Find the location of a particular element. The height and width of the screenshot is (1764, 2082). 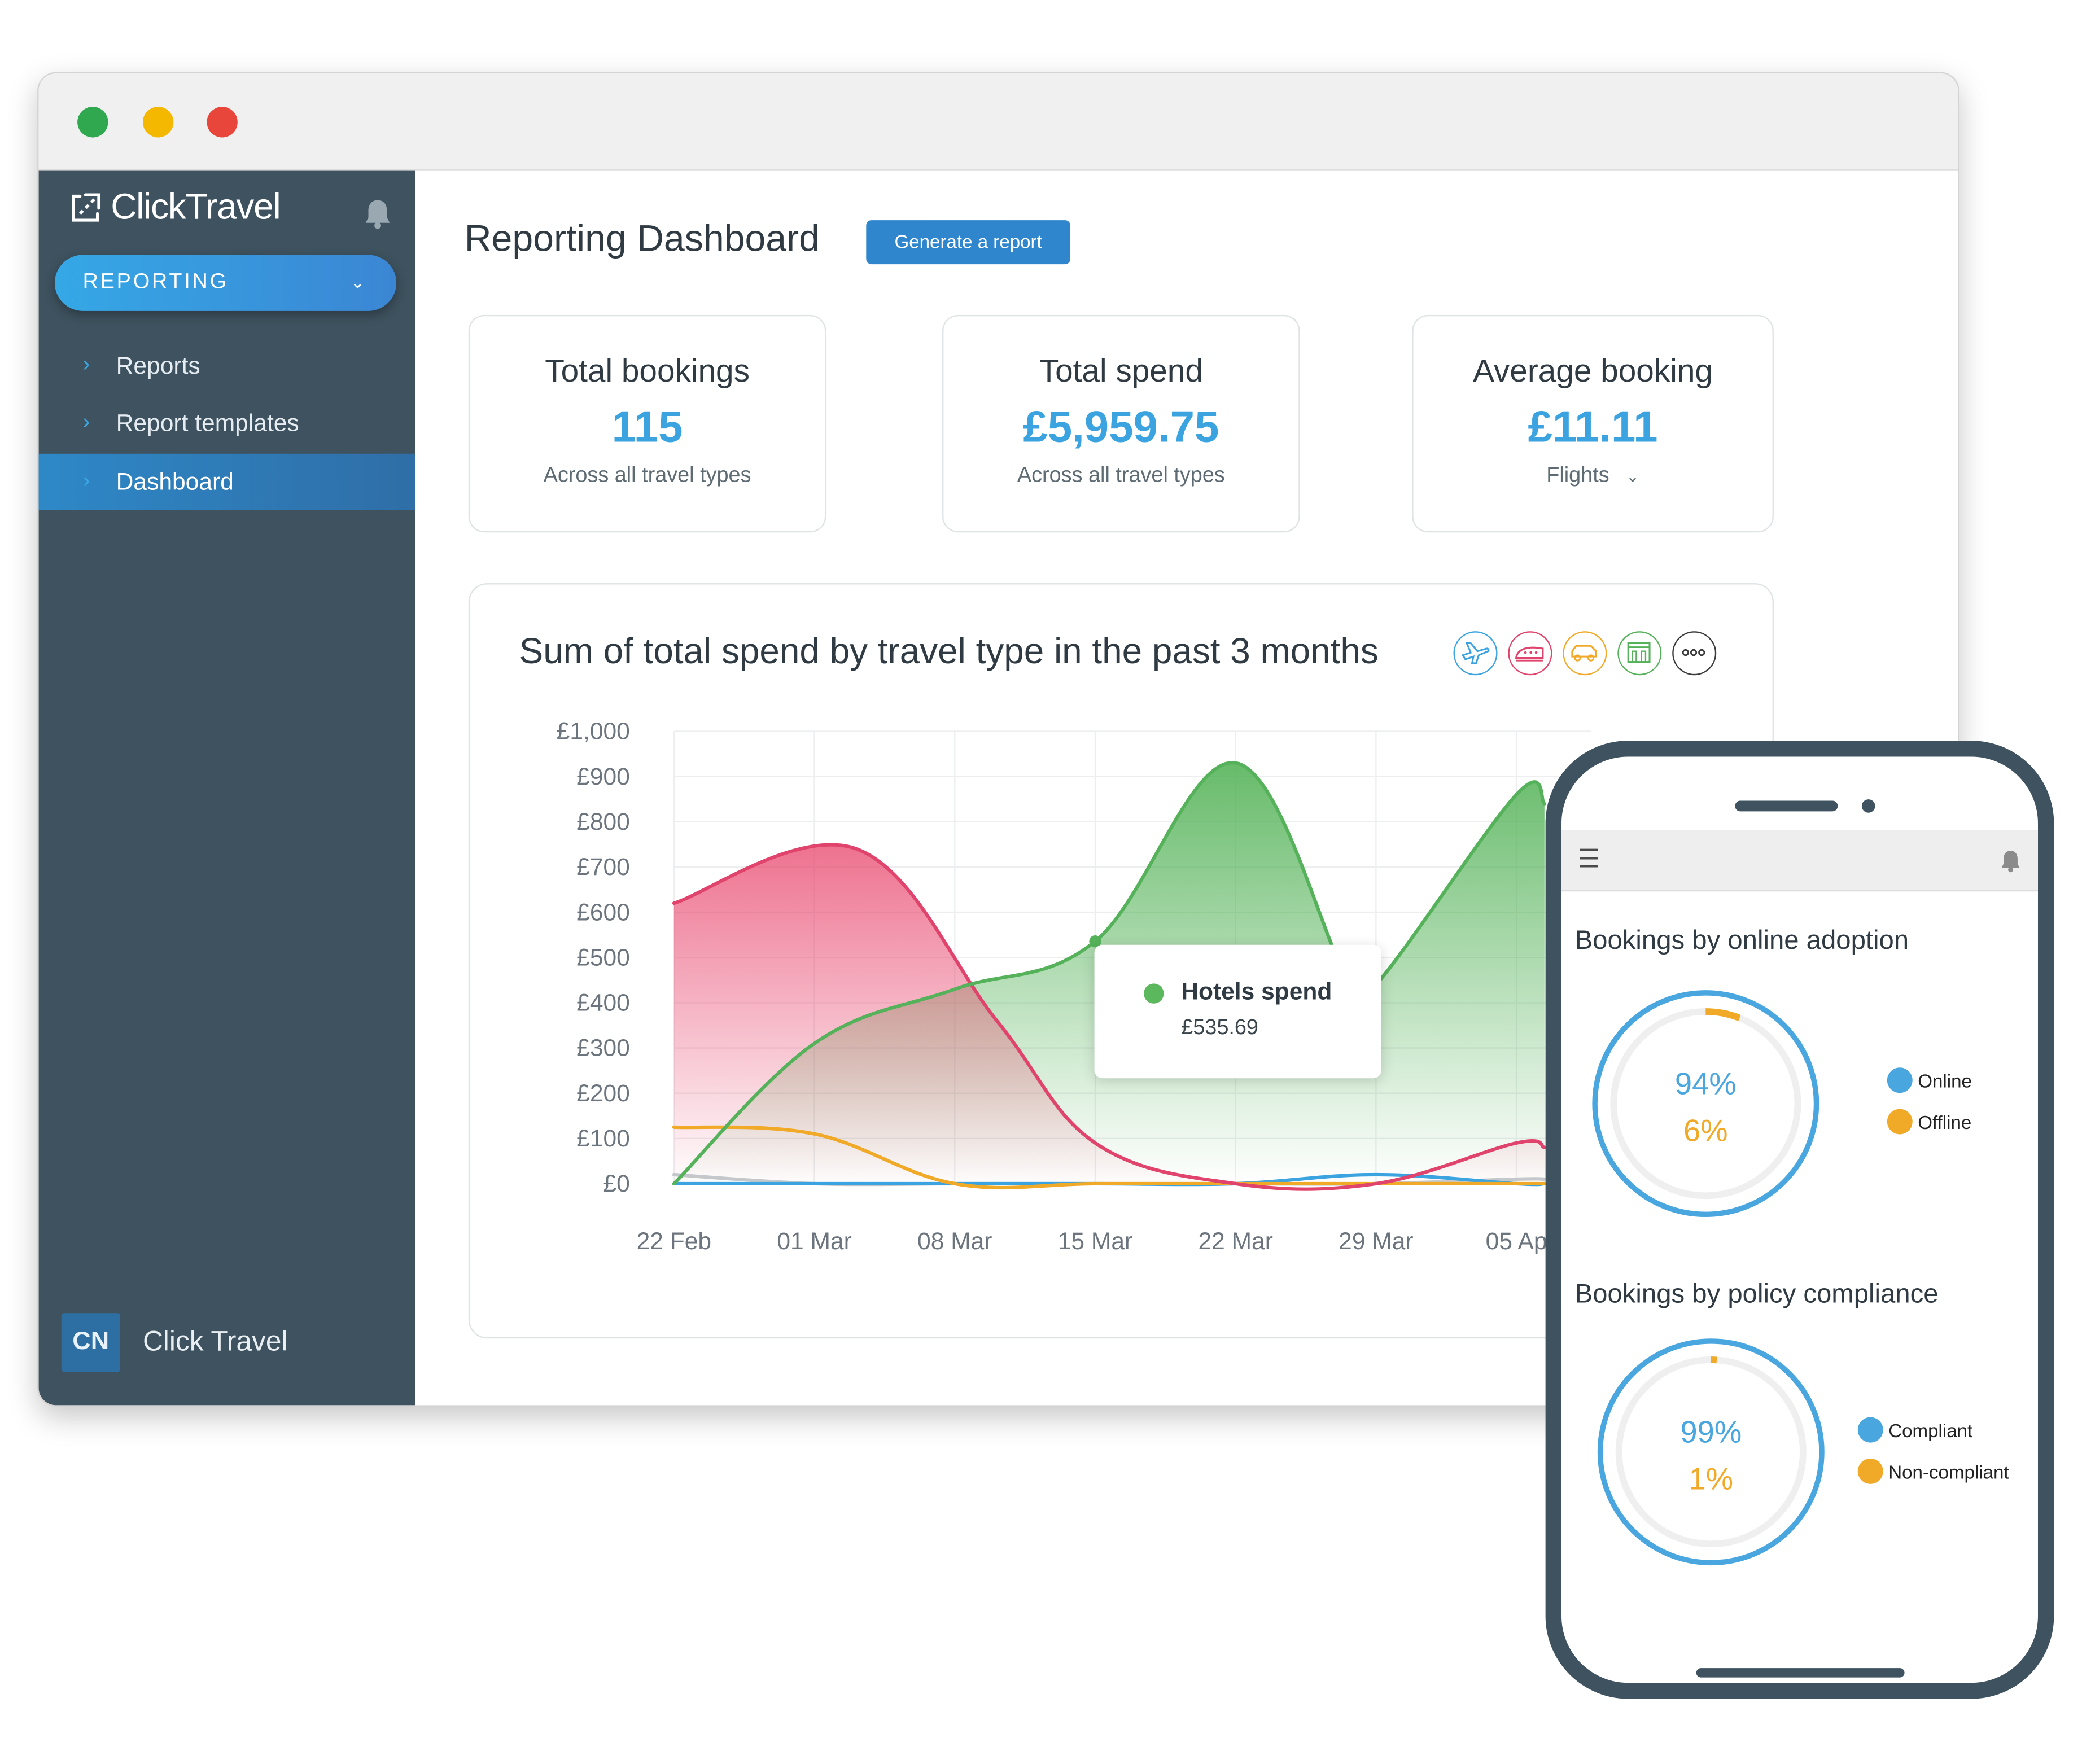

home-indicator is located at coordinates (1800, 1673).